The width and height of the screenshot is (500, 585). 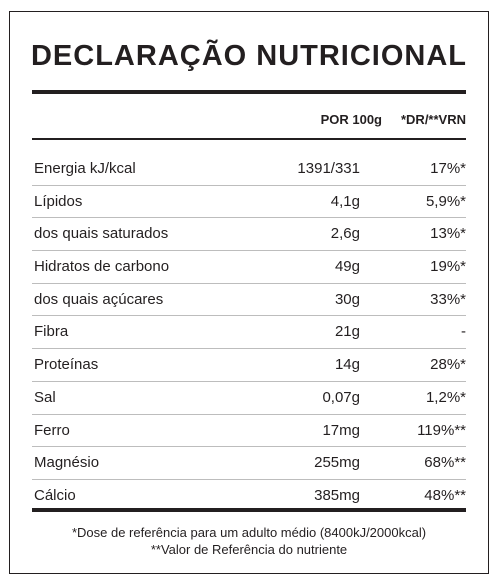 What do you see at coordinates (249, 549) in the screenshot?
I see `footnote-vrn: **Valor de Referência do nutriente` at bounding box center [249, 549].